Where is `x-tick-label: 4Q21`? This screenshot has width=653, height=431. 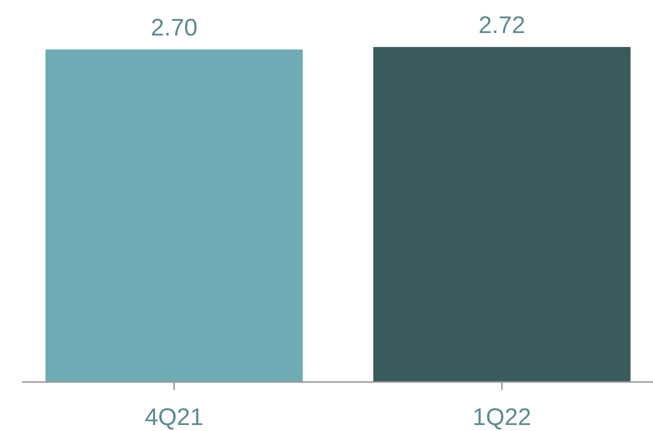
x-tick-label: 4Q21 is located at coordinates (174, 417).